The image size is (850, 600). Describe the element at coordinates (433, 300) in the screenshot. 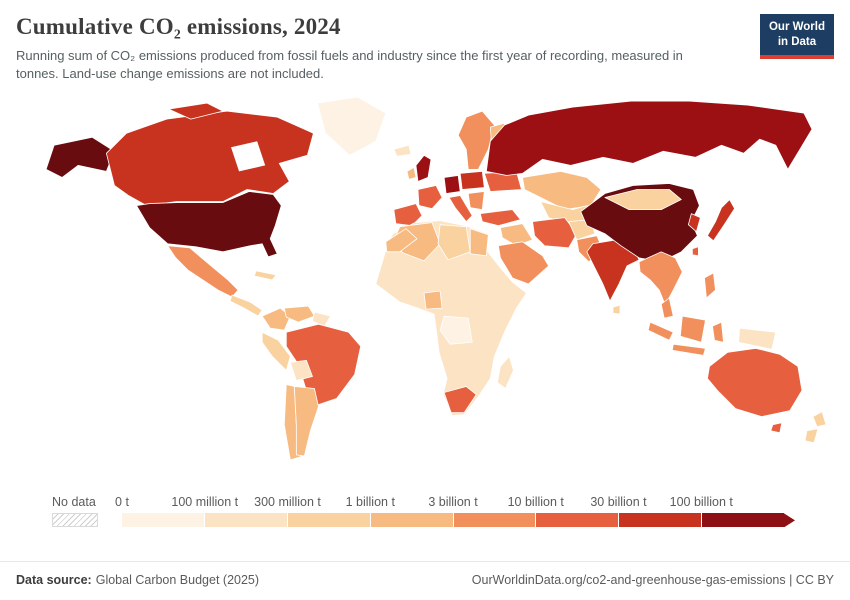

I see `region-nigeria` at that location.